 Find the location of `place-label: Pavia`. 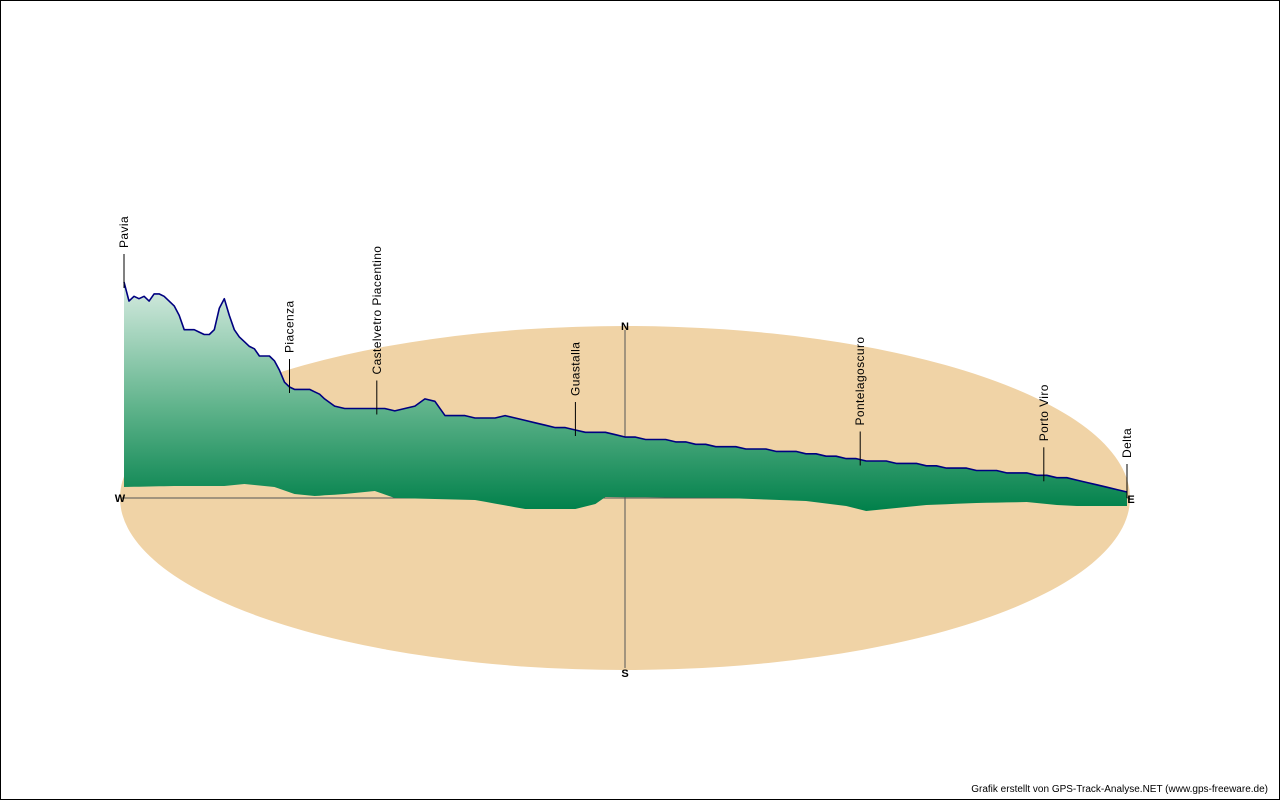

place-label: Pavia is located at coordinates (124, 232).